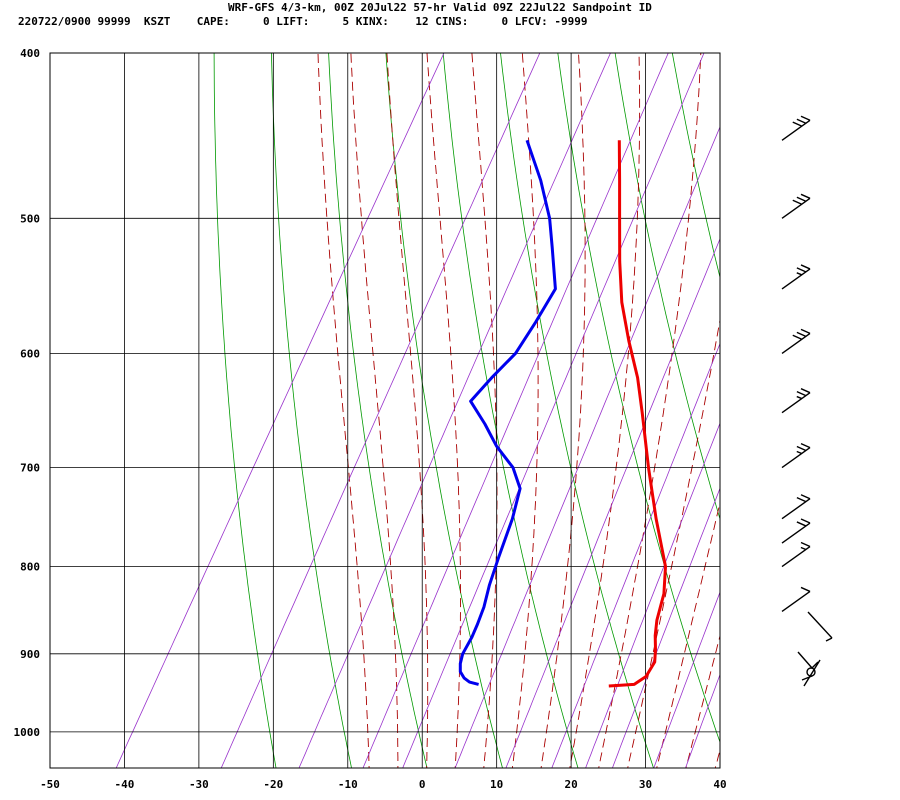 The image size is (900, 800). Describe the element at coordinates (645, 784) in the screenshot. I see `x-tick-label: 30` at that location.